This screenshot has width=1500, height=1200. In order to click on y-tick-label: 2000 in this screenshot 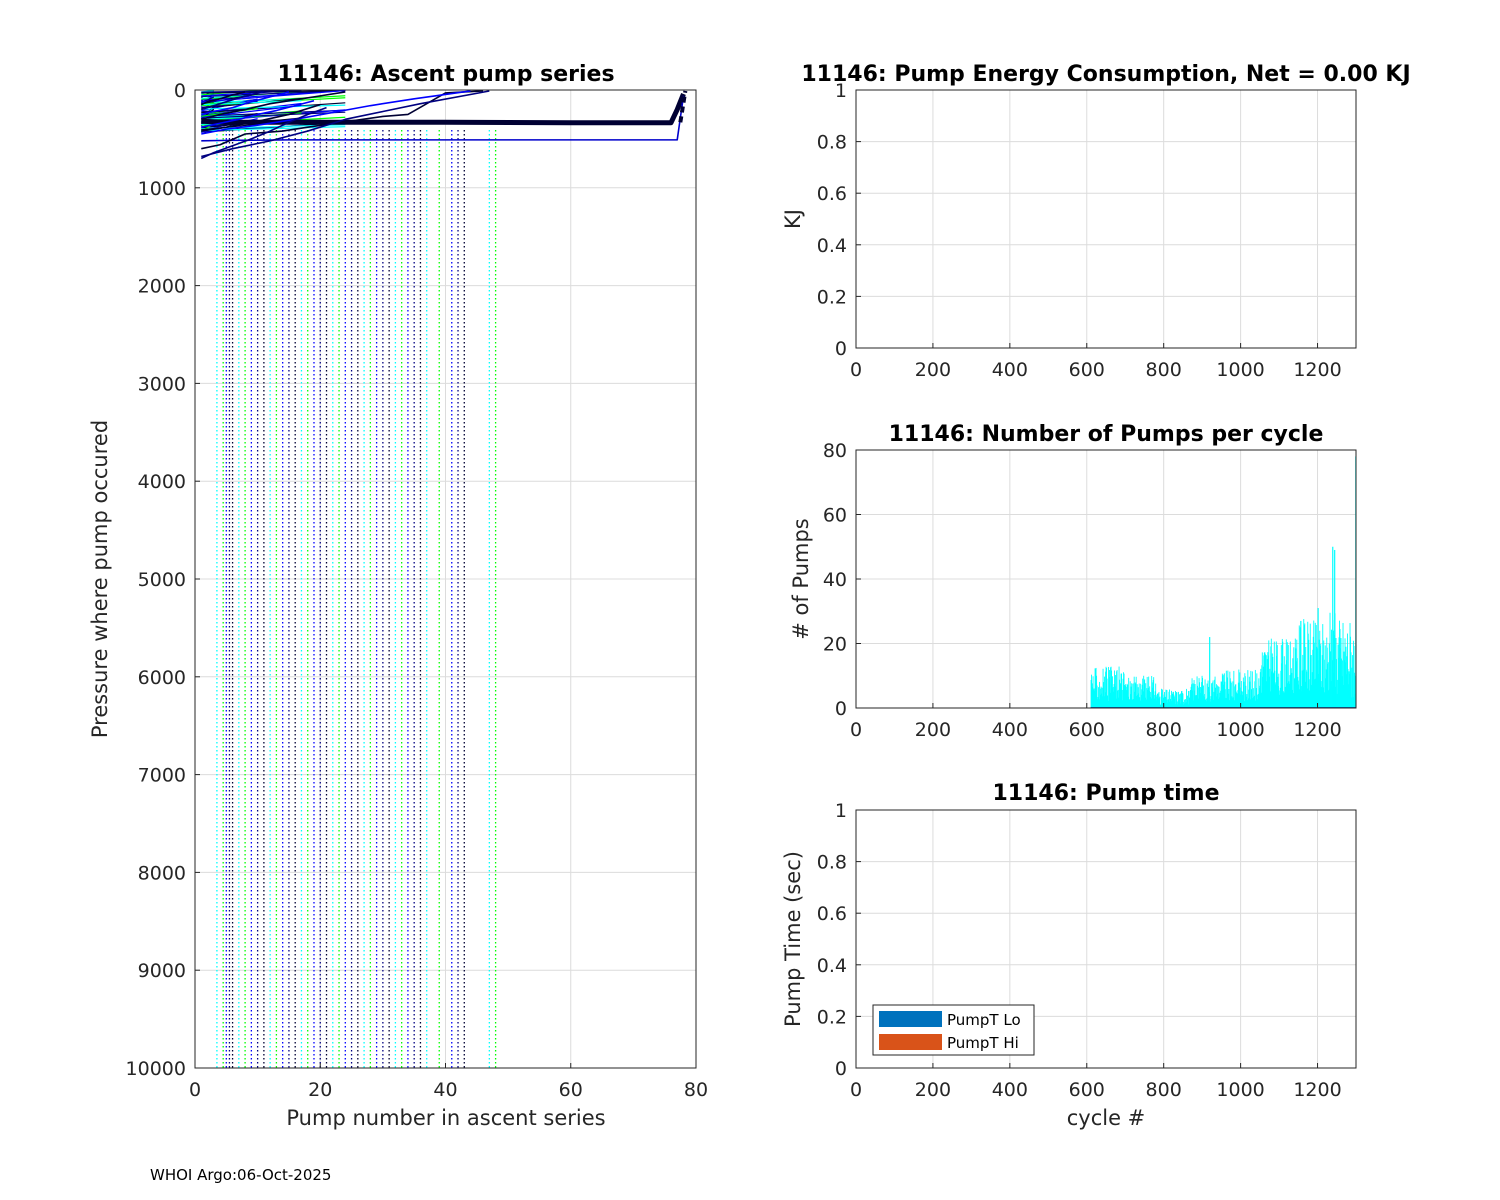, I will do `click(162, 287)`.